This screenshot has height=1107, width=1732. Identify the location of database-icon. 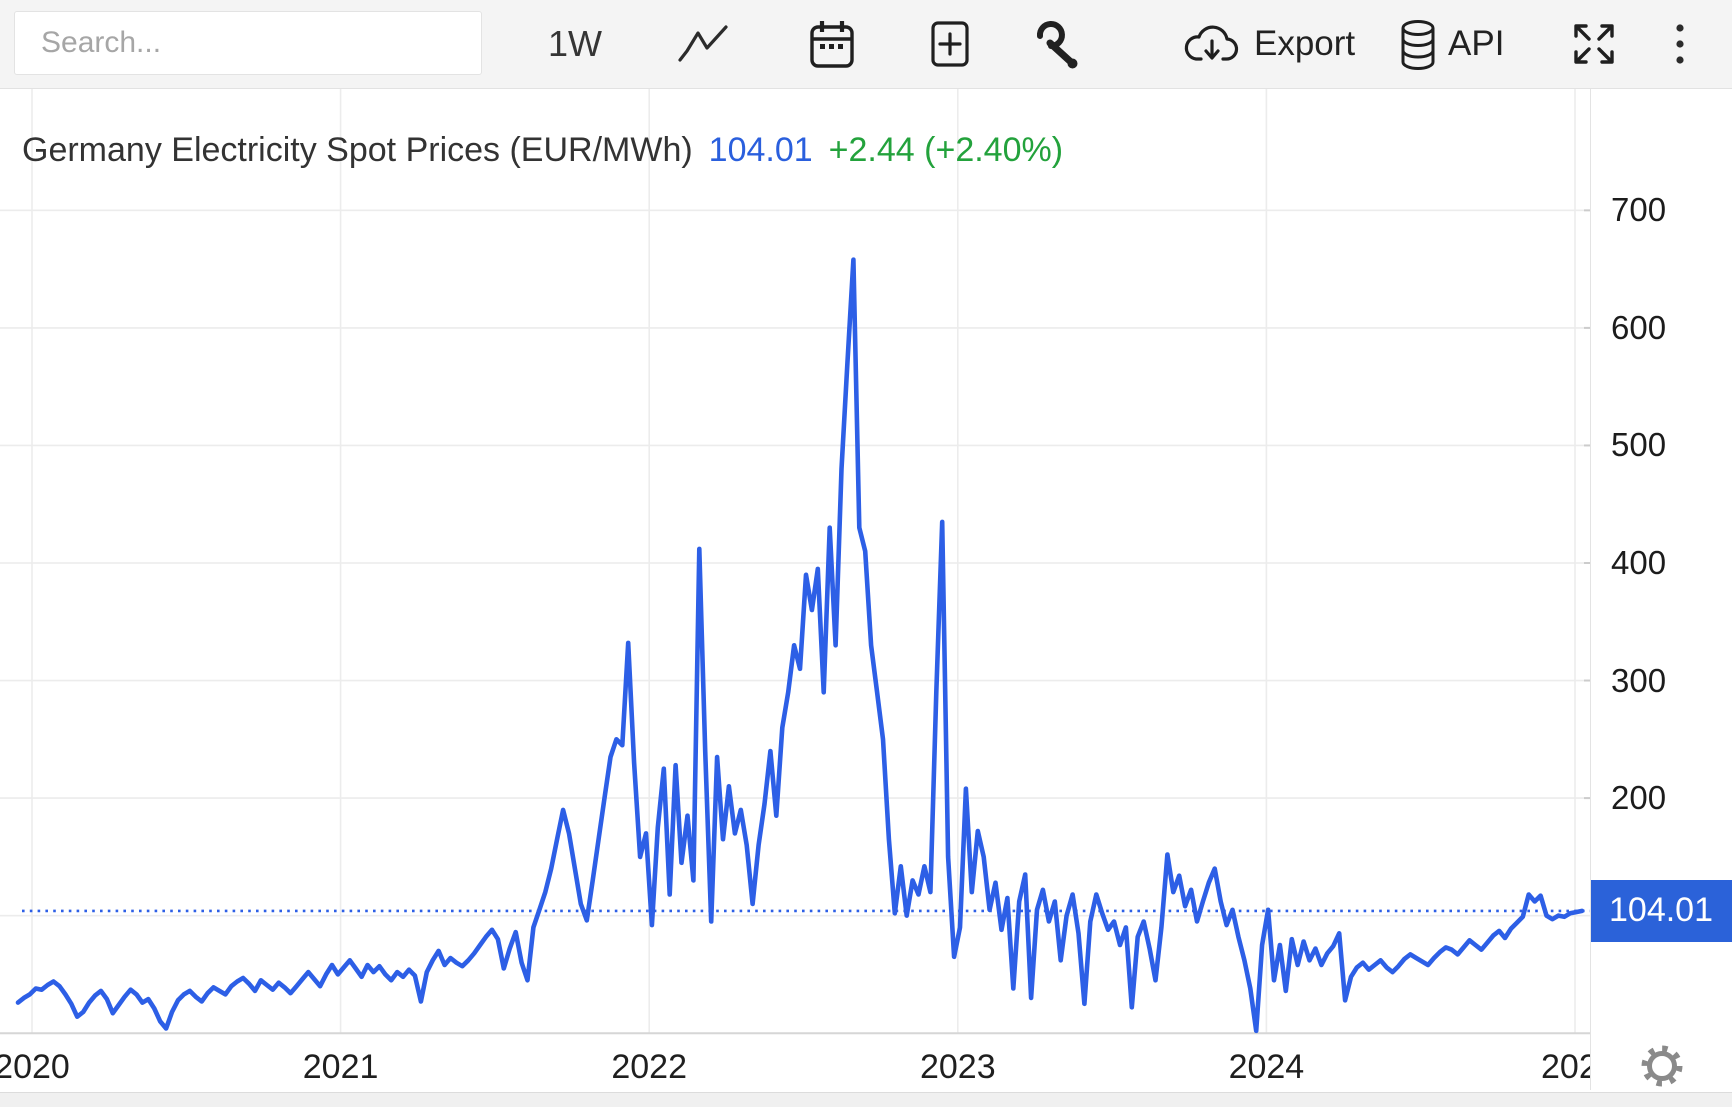
(1418, 44).